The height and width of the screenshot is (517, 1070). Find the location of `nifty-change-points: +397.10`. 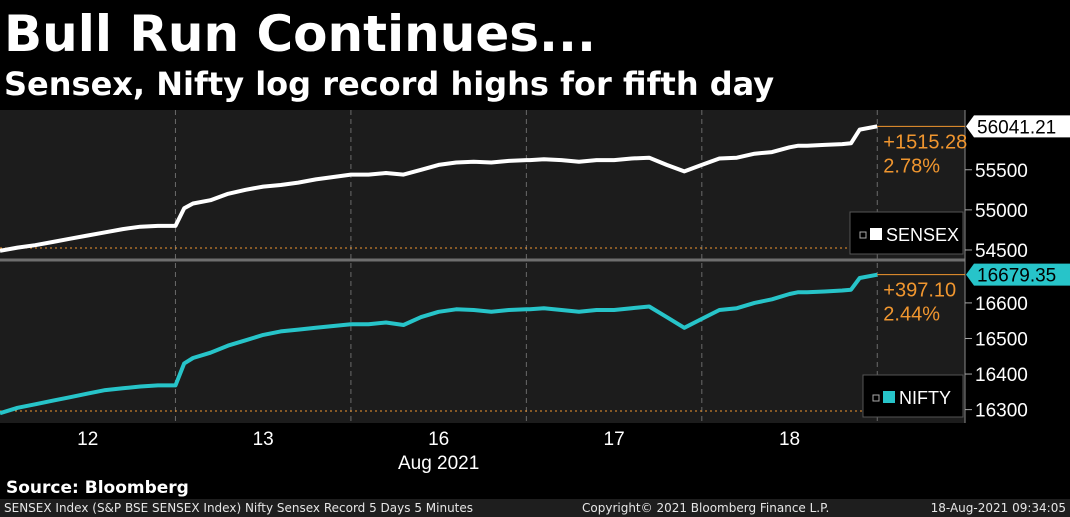

nifty-change-points: +397.10 is located at coordinates (919, 291).